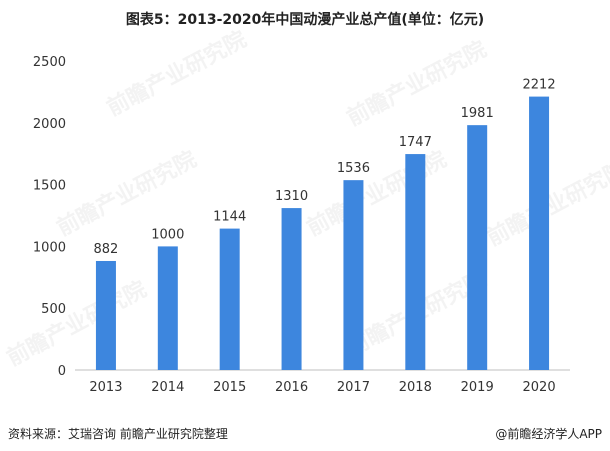  Describe the element at coordinates (415, 142) in the screenshot. I see `data-label-2018: 1747` at that location.